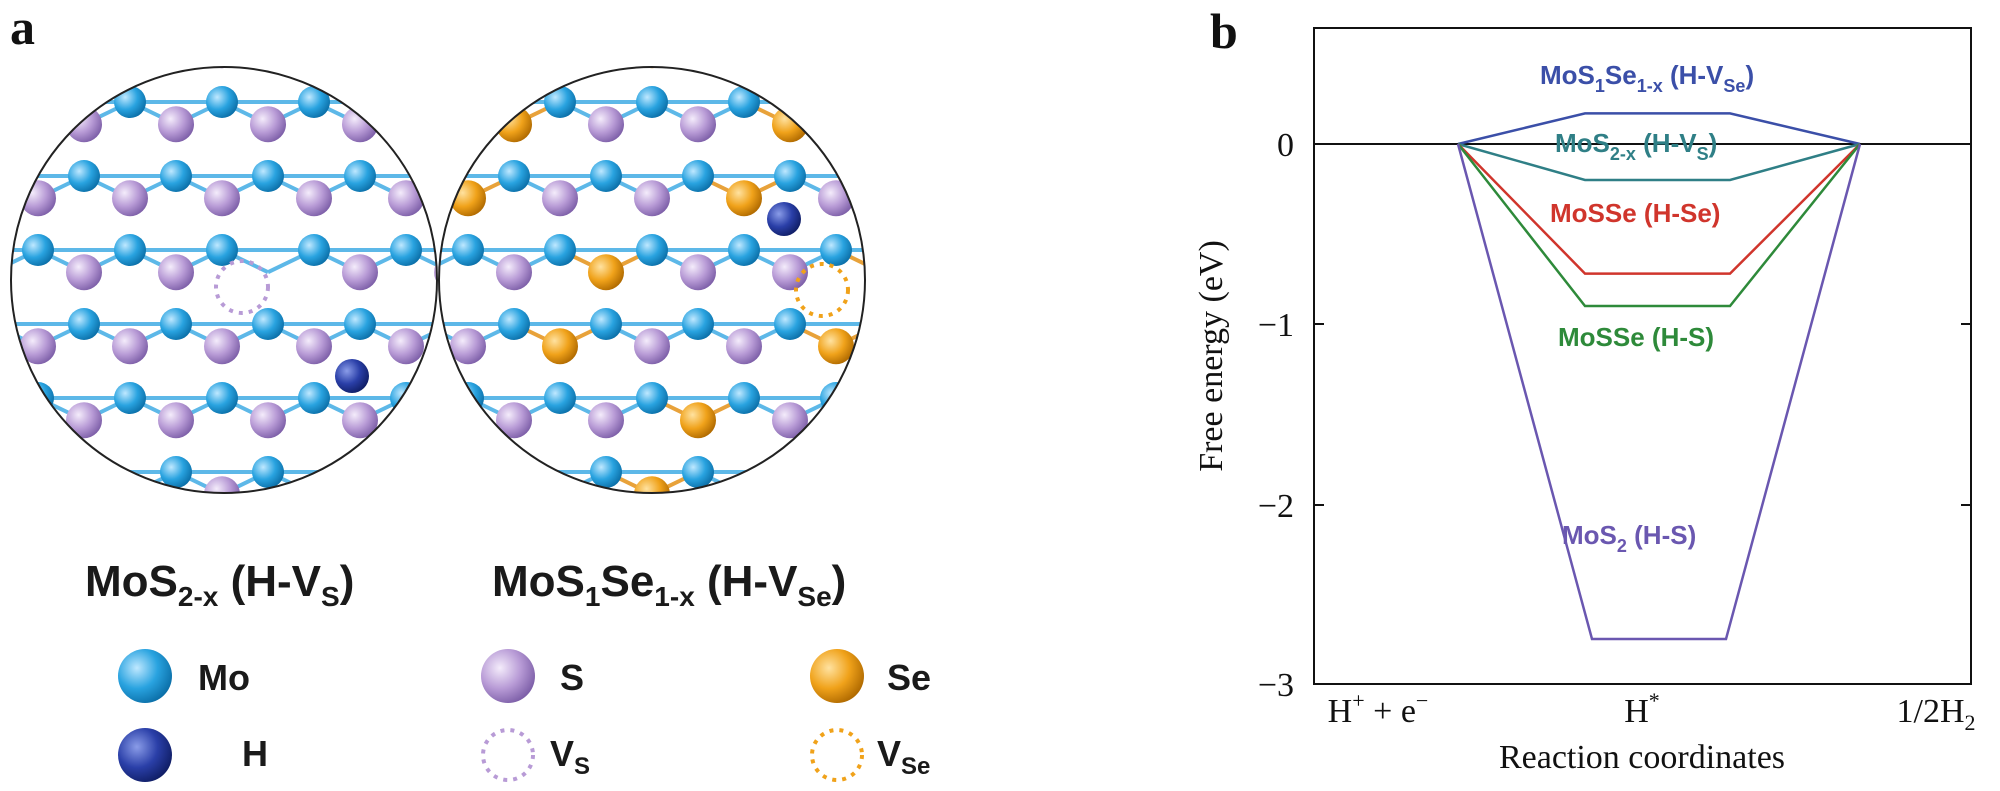 The height and width of the screenshot is (791, 2000). What do you see at coordinates (524, 715) in the screenshot?
I see `atom-legend: Mo S Se H VS VSe` at bounding box center [524, 715].